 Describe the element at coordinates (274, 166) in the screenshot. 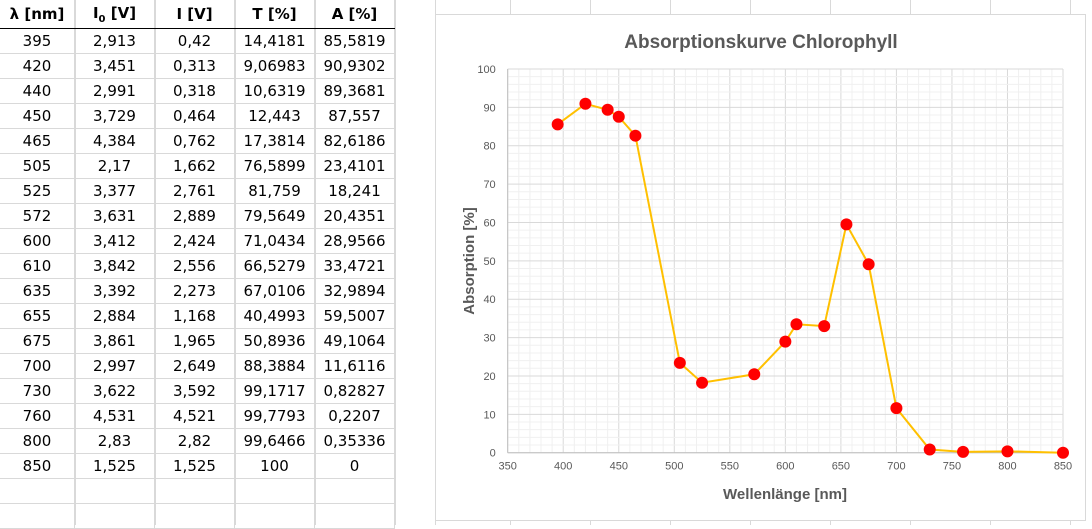

I see `table-cell: 76,5899` at that location.